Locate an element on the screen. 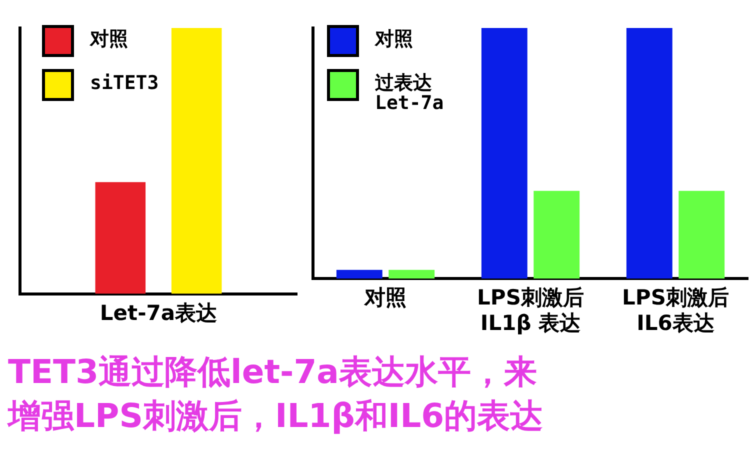 This screenshot has height=453, width=756. text: TET3通过降低let-7a表达水平，来增强LPS刺激后，IL1β和IL6的表达 is located at coordinates (276, 394).